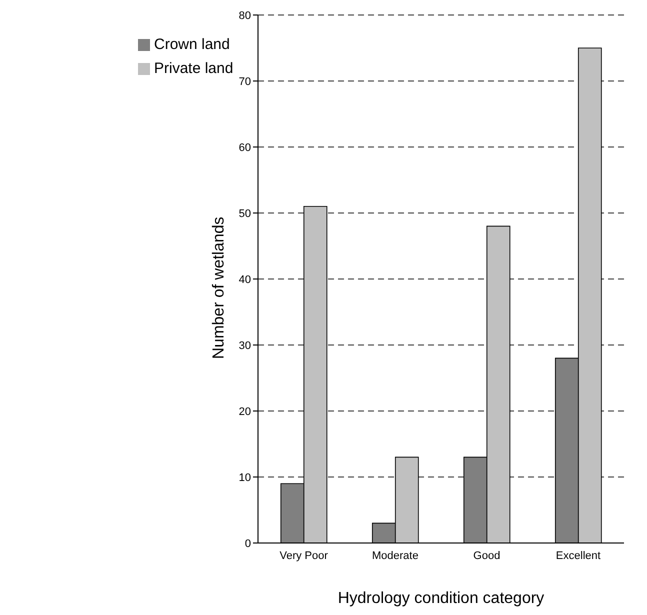 The height and width of the screenshot is (615, 647). Describe the element at coordinates (244, 16) in the screenshot. I see `y-tick-label: 80` at that location.